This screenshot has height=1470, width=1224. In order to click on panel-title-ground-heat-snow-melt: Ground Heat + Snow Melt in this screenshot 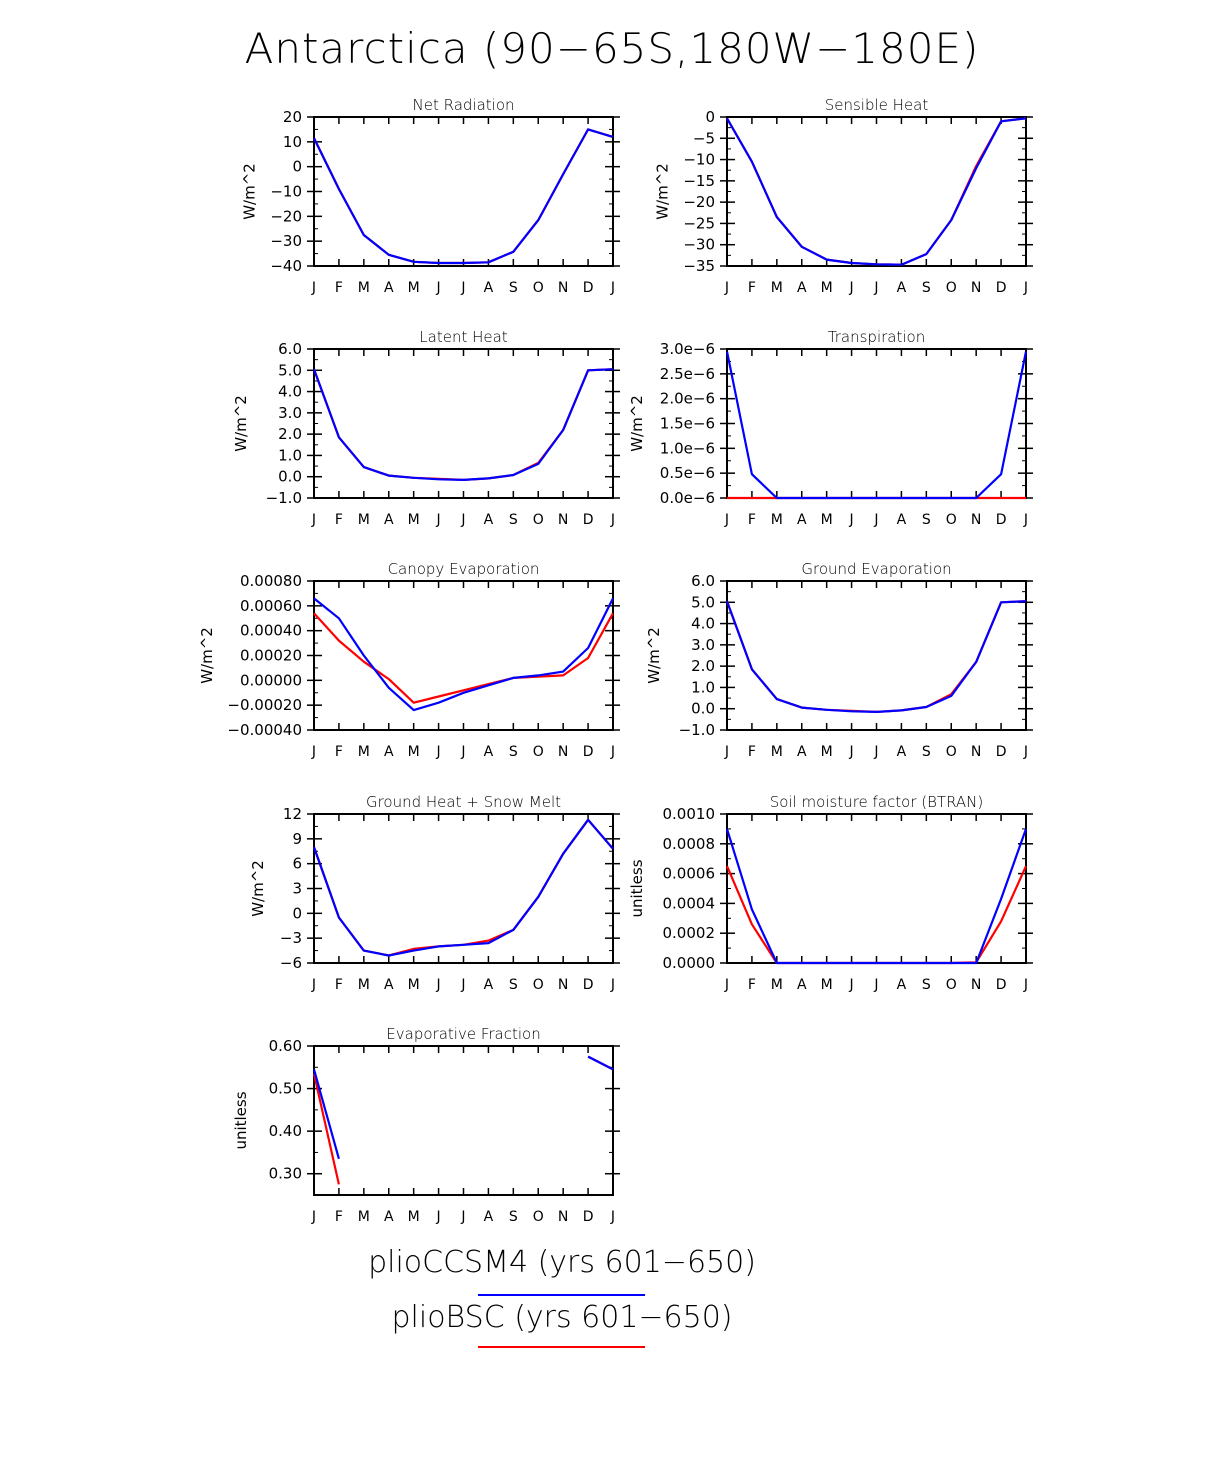, I will do `click(463, 802)`.